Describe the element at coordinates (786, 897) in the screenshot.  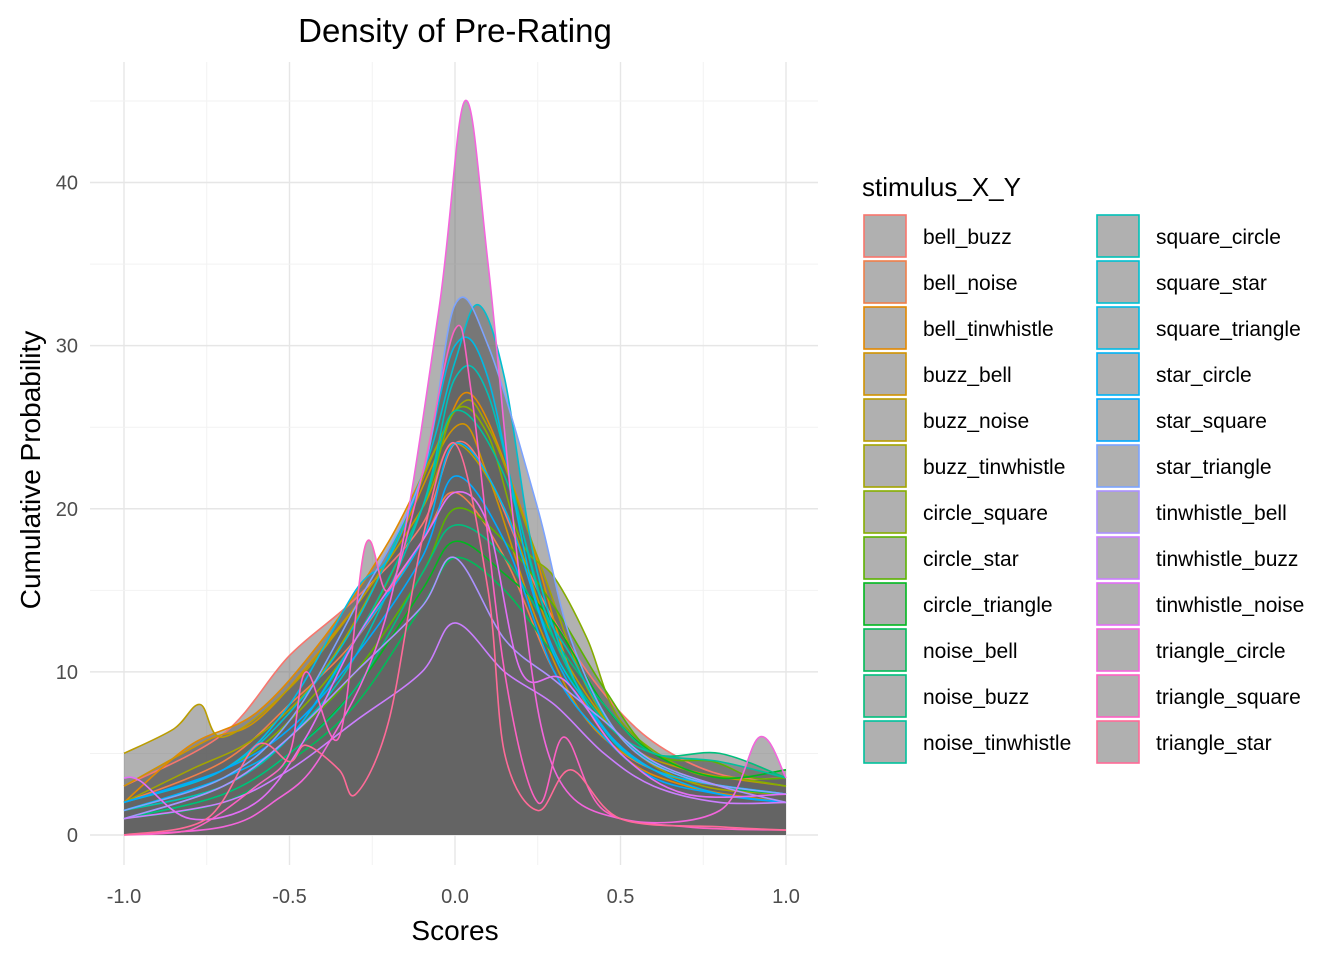
I see `x-tick-label: 1.0` at that location.